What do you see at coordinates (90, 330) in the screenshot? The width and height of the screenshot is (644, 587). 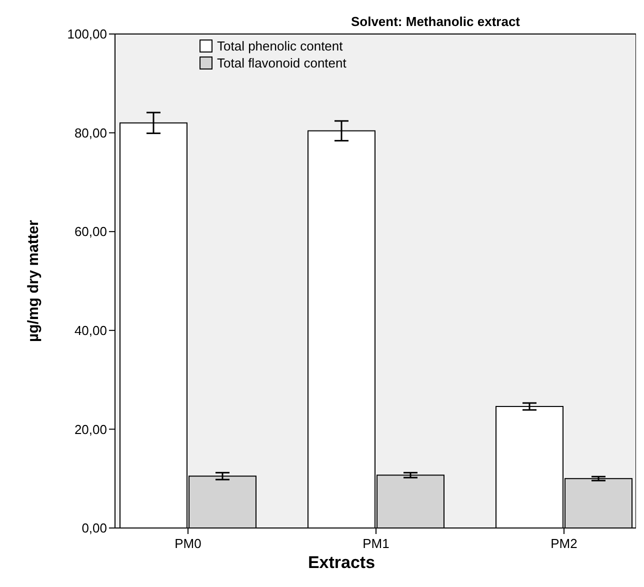 I see `y-tick-label: 40,00` at bounding box center [90, 330].